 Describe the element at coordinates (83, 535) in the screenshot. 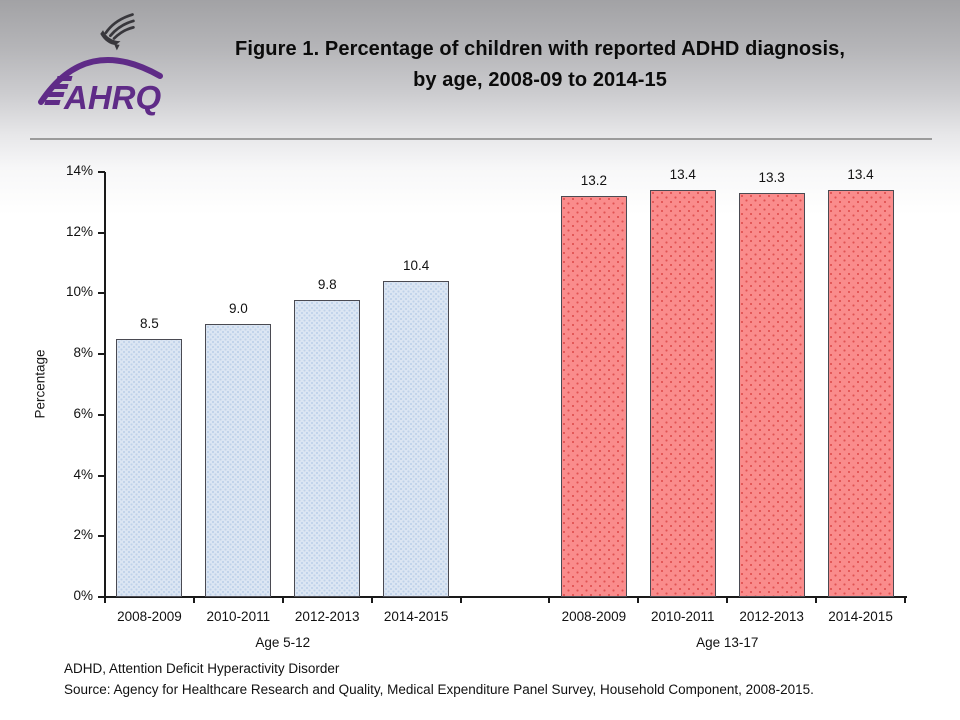

I see `y-axis-tick-label: 2%` at that location.